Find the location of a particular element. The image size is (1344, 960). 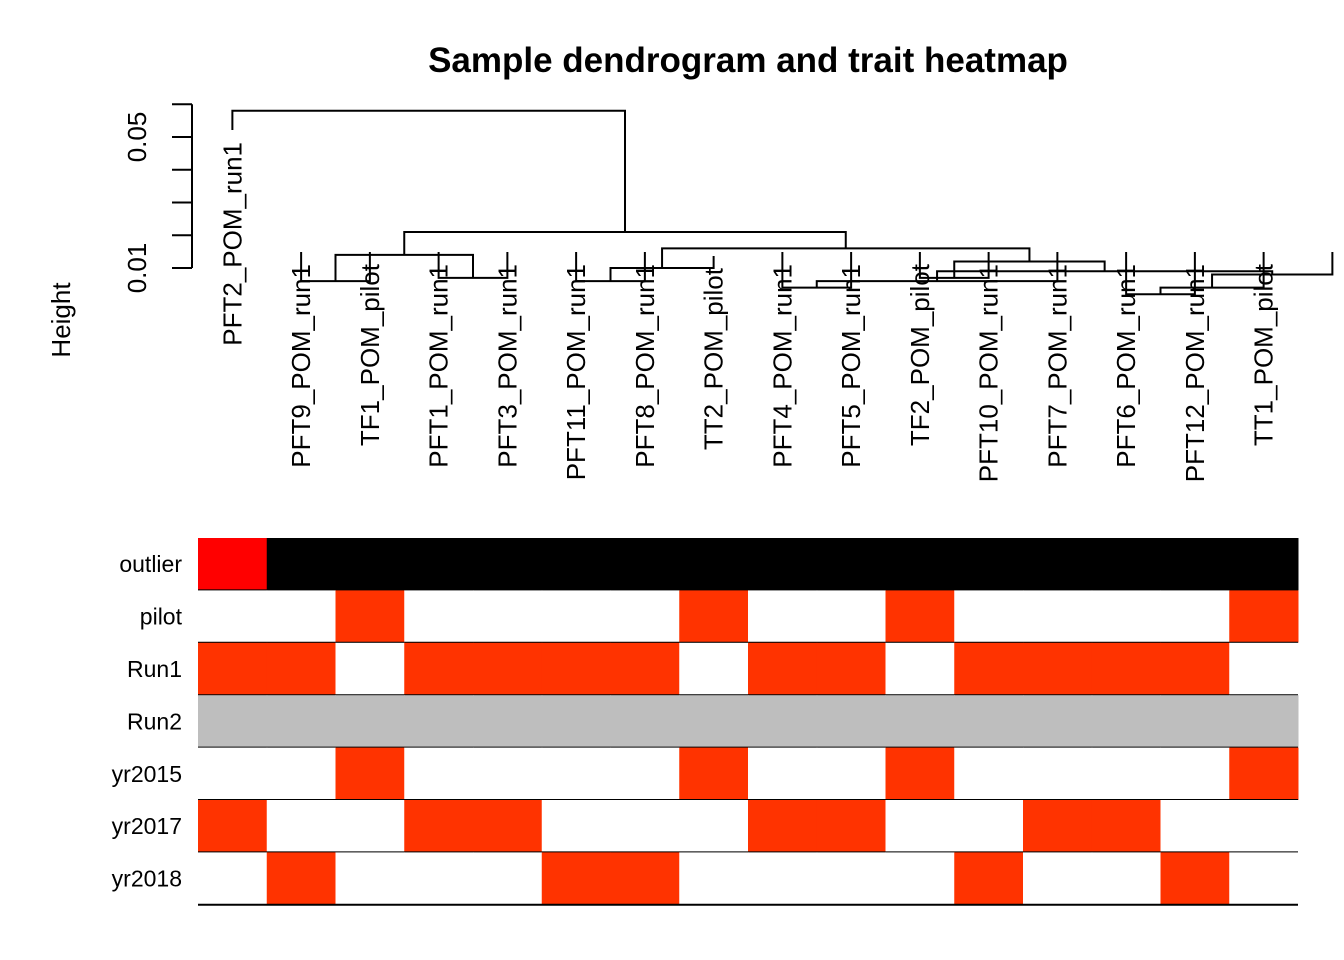

sample-label: PFT7_POM_run1 is located at coordinates (1057, 366).